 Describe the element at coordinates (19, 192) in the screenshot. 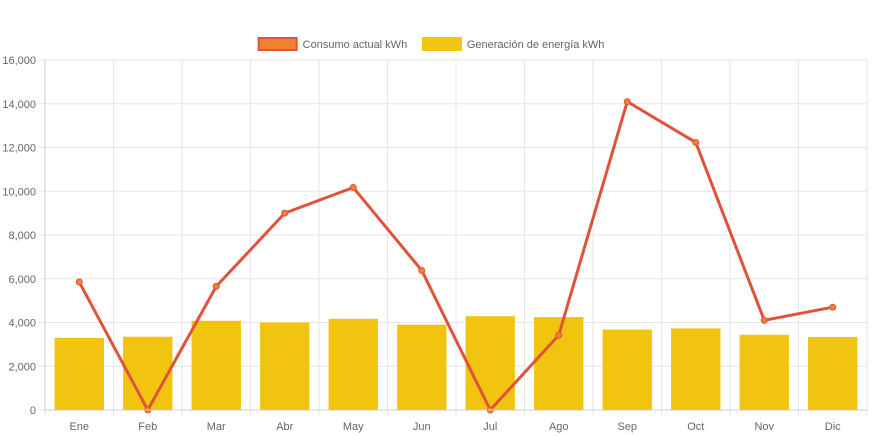

I see `y-tick-label: 10,000` at that location.